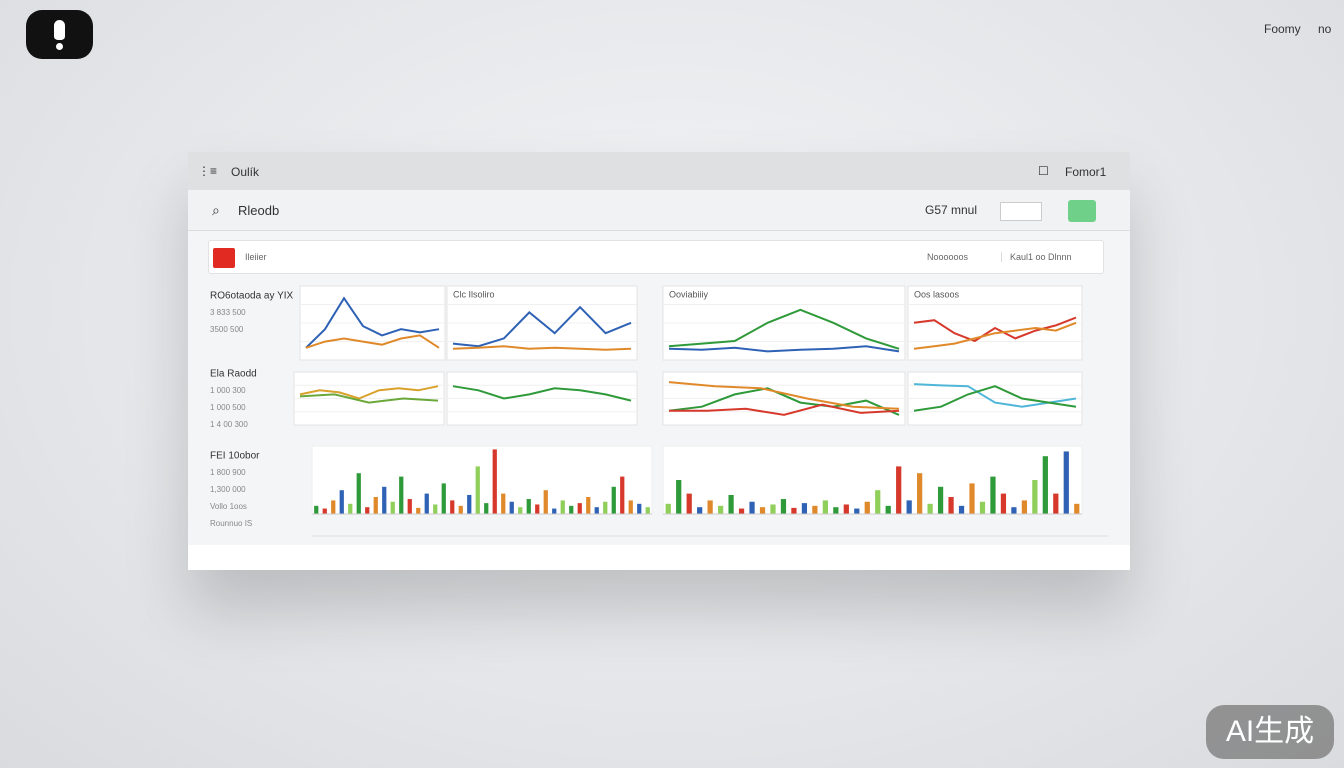  What do you see at coordinates (228, 472) in the screenshot?
I see `row-sub-label: 1 800 900` at bounding box center [228, 472].